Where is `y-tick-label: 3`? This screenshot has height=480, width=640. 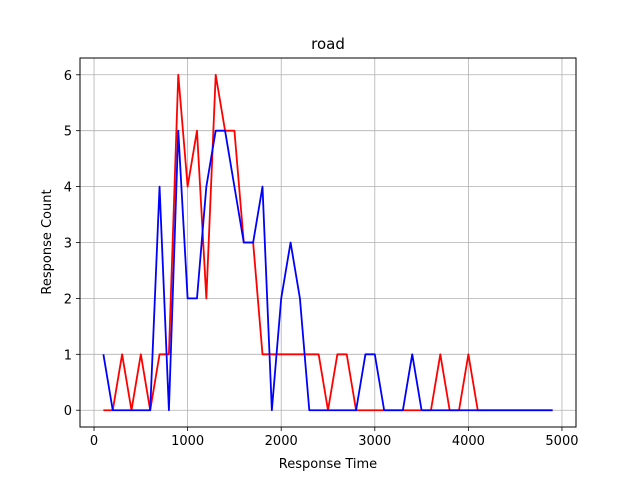
y-tick-label: 3 is located at coordinates (68, 244).